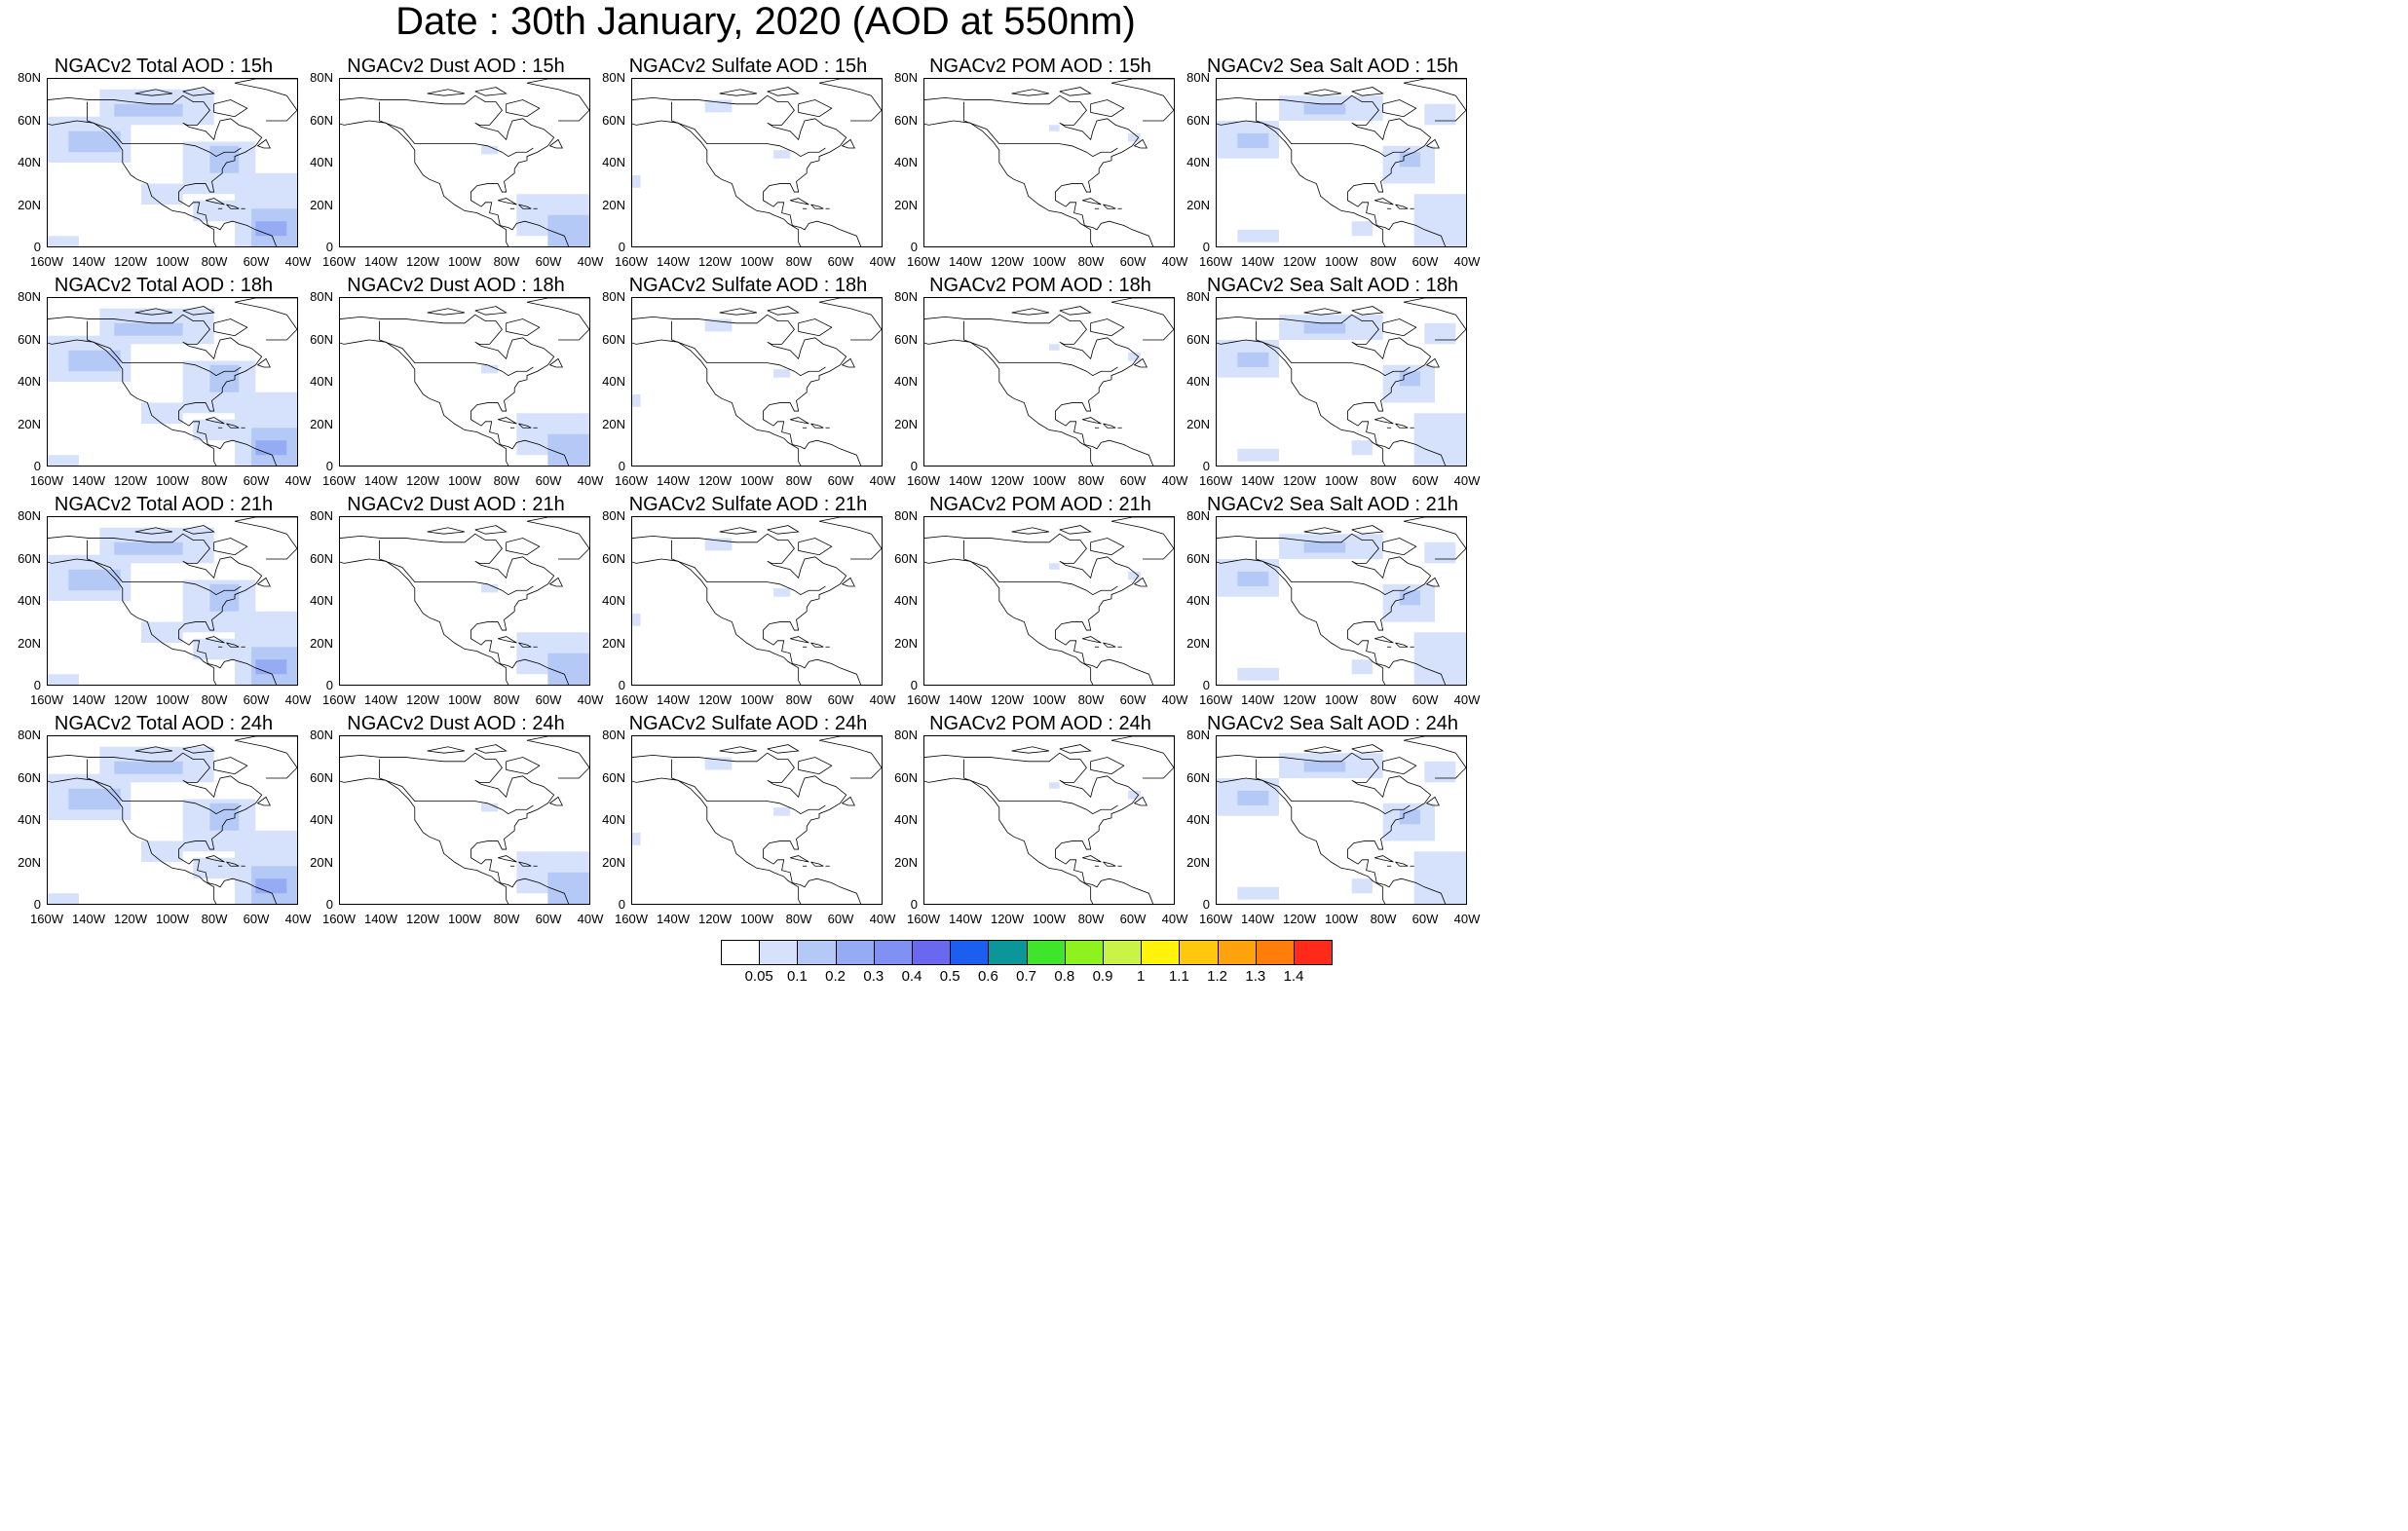  Describe the element at coordinates (1064, 977) in the screenshot. I see `colorbar-tick-label: 0.8` at that location.